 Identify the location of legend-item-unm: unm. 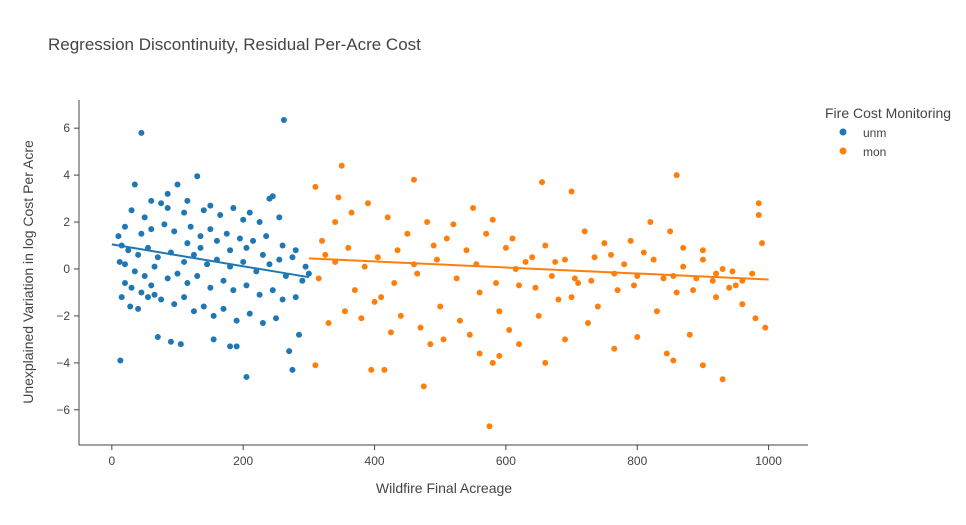
(863, 133).